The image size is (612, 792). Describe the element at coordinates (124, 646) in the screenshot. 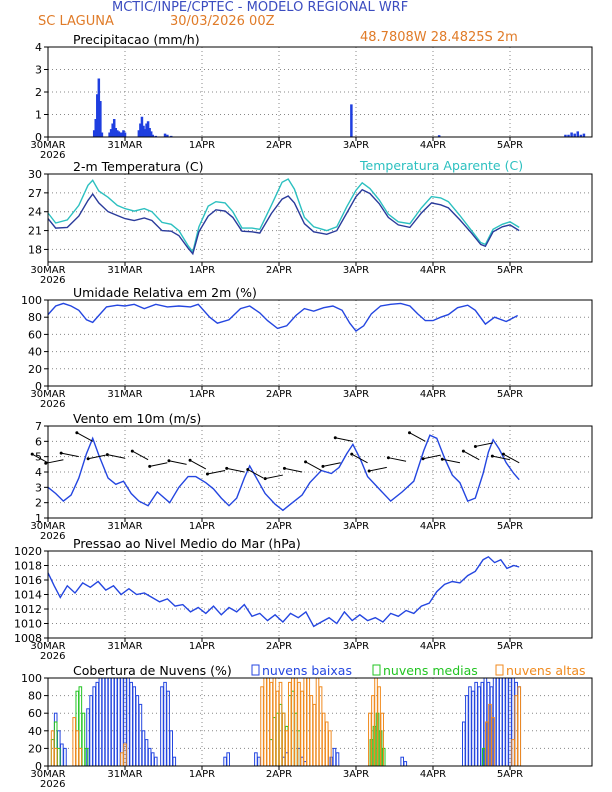

I see `pressure-xtick-label: 31MAR` at that location.